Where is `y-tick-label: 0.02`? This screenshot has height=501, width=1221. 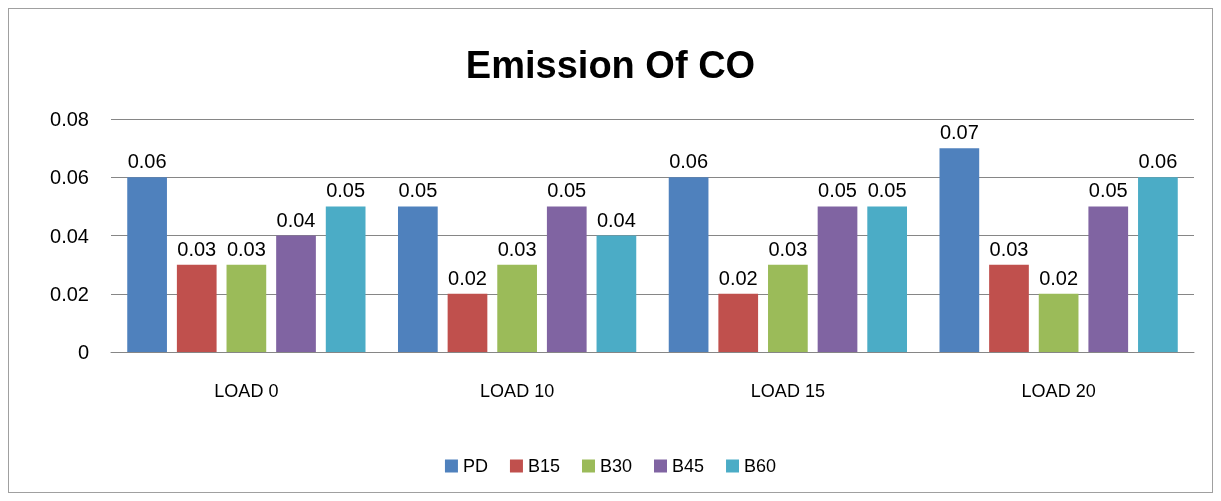 y-tick-label: 0.02 is located at coordinates (69, 293).